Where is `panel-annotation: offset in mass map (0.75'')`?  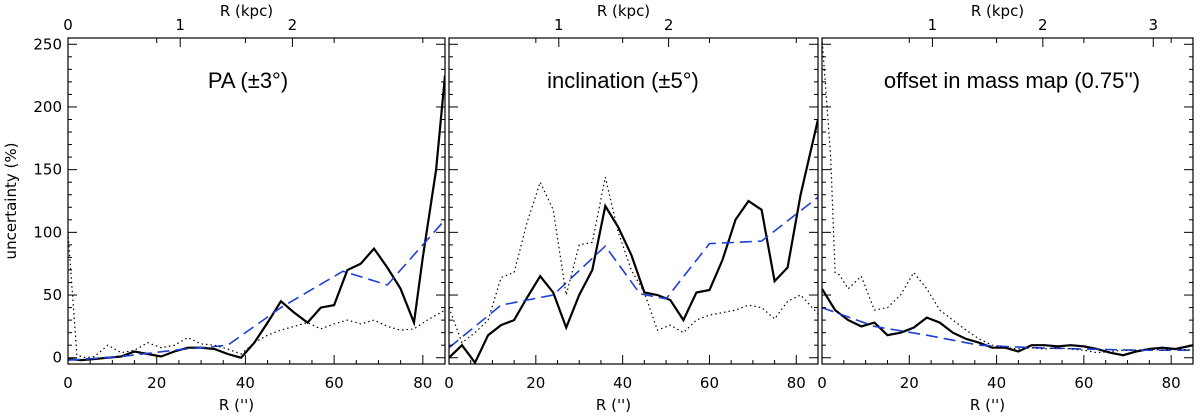
panel-annotation: offset in mass map (0.75'') is located at coordinates (1012, 80).